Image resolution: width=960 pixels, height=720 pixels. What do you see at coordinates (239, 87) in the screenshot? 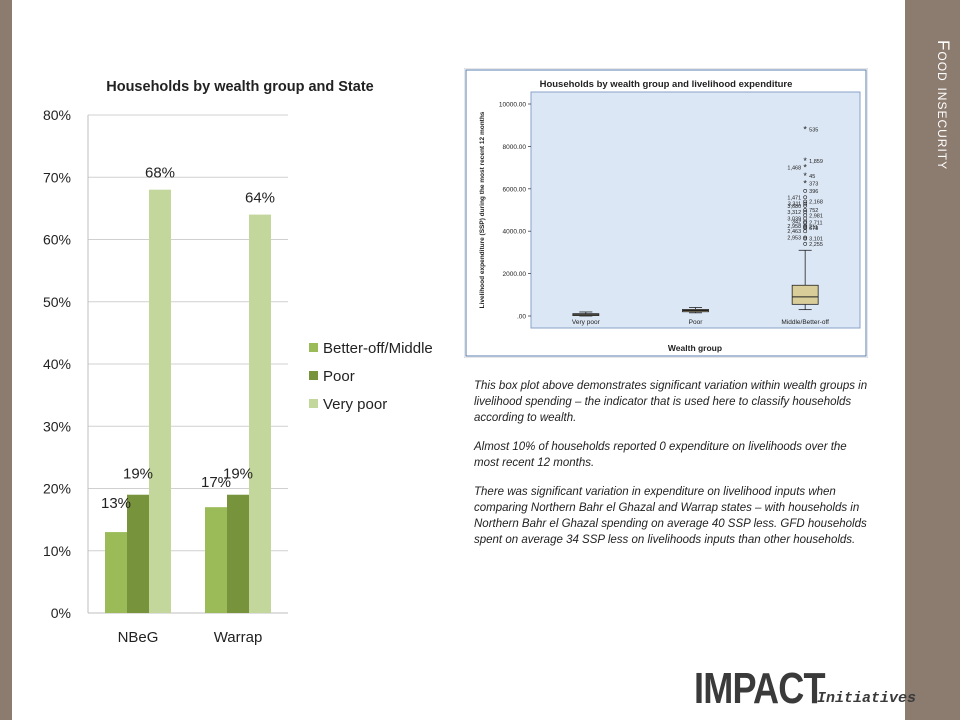
I see `bar-chart-title: Households by wealth group and State` at bounding box center [239, 87].